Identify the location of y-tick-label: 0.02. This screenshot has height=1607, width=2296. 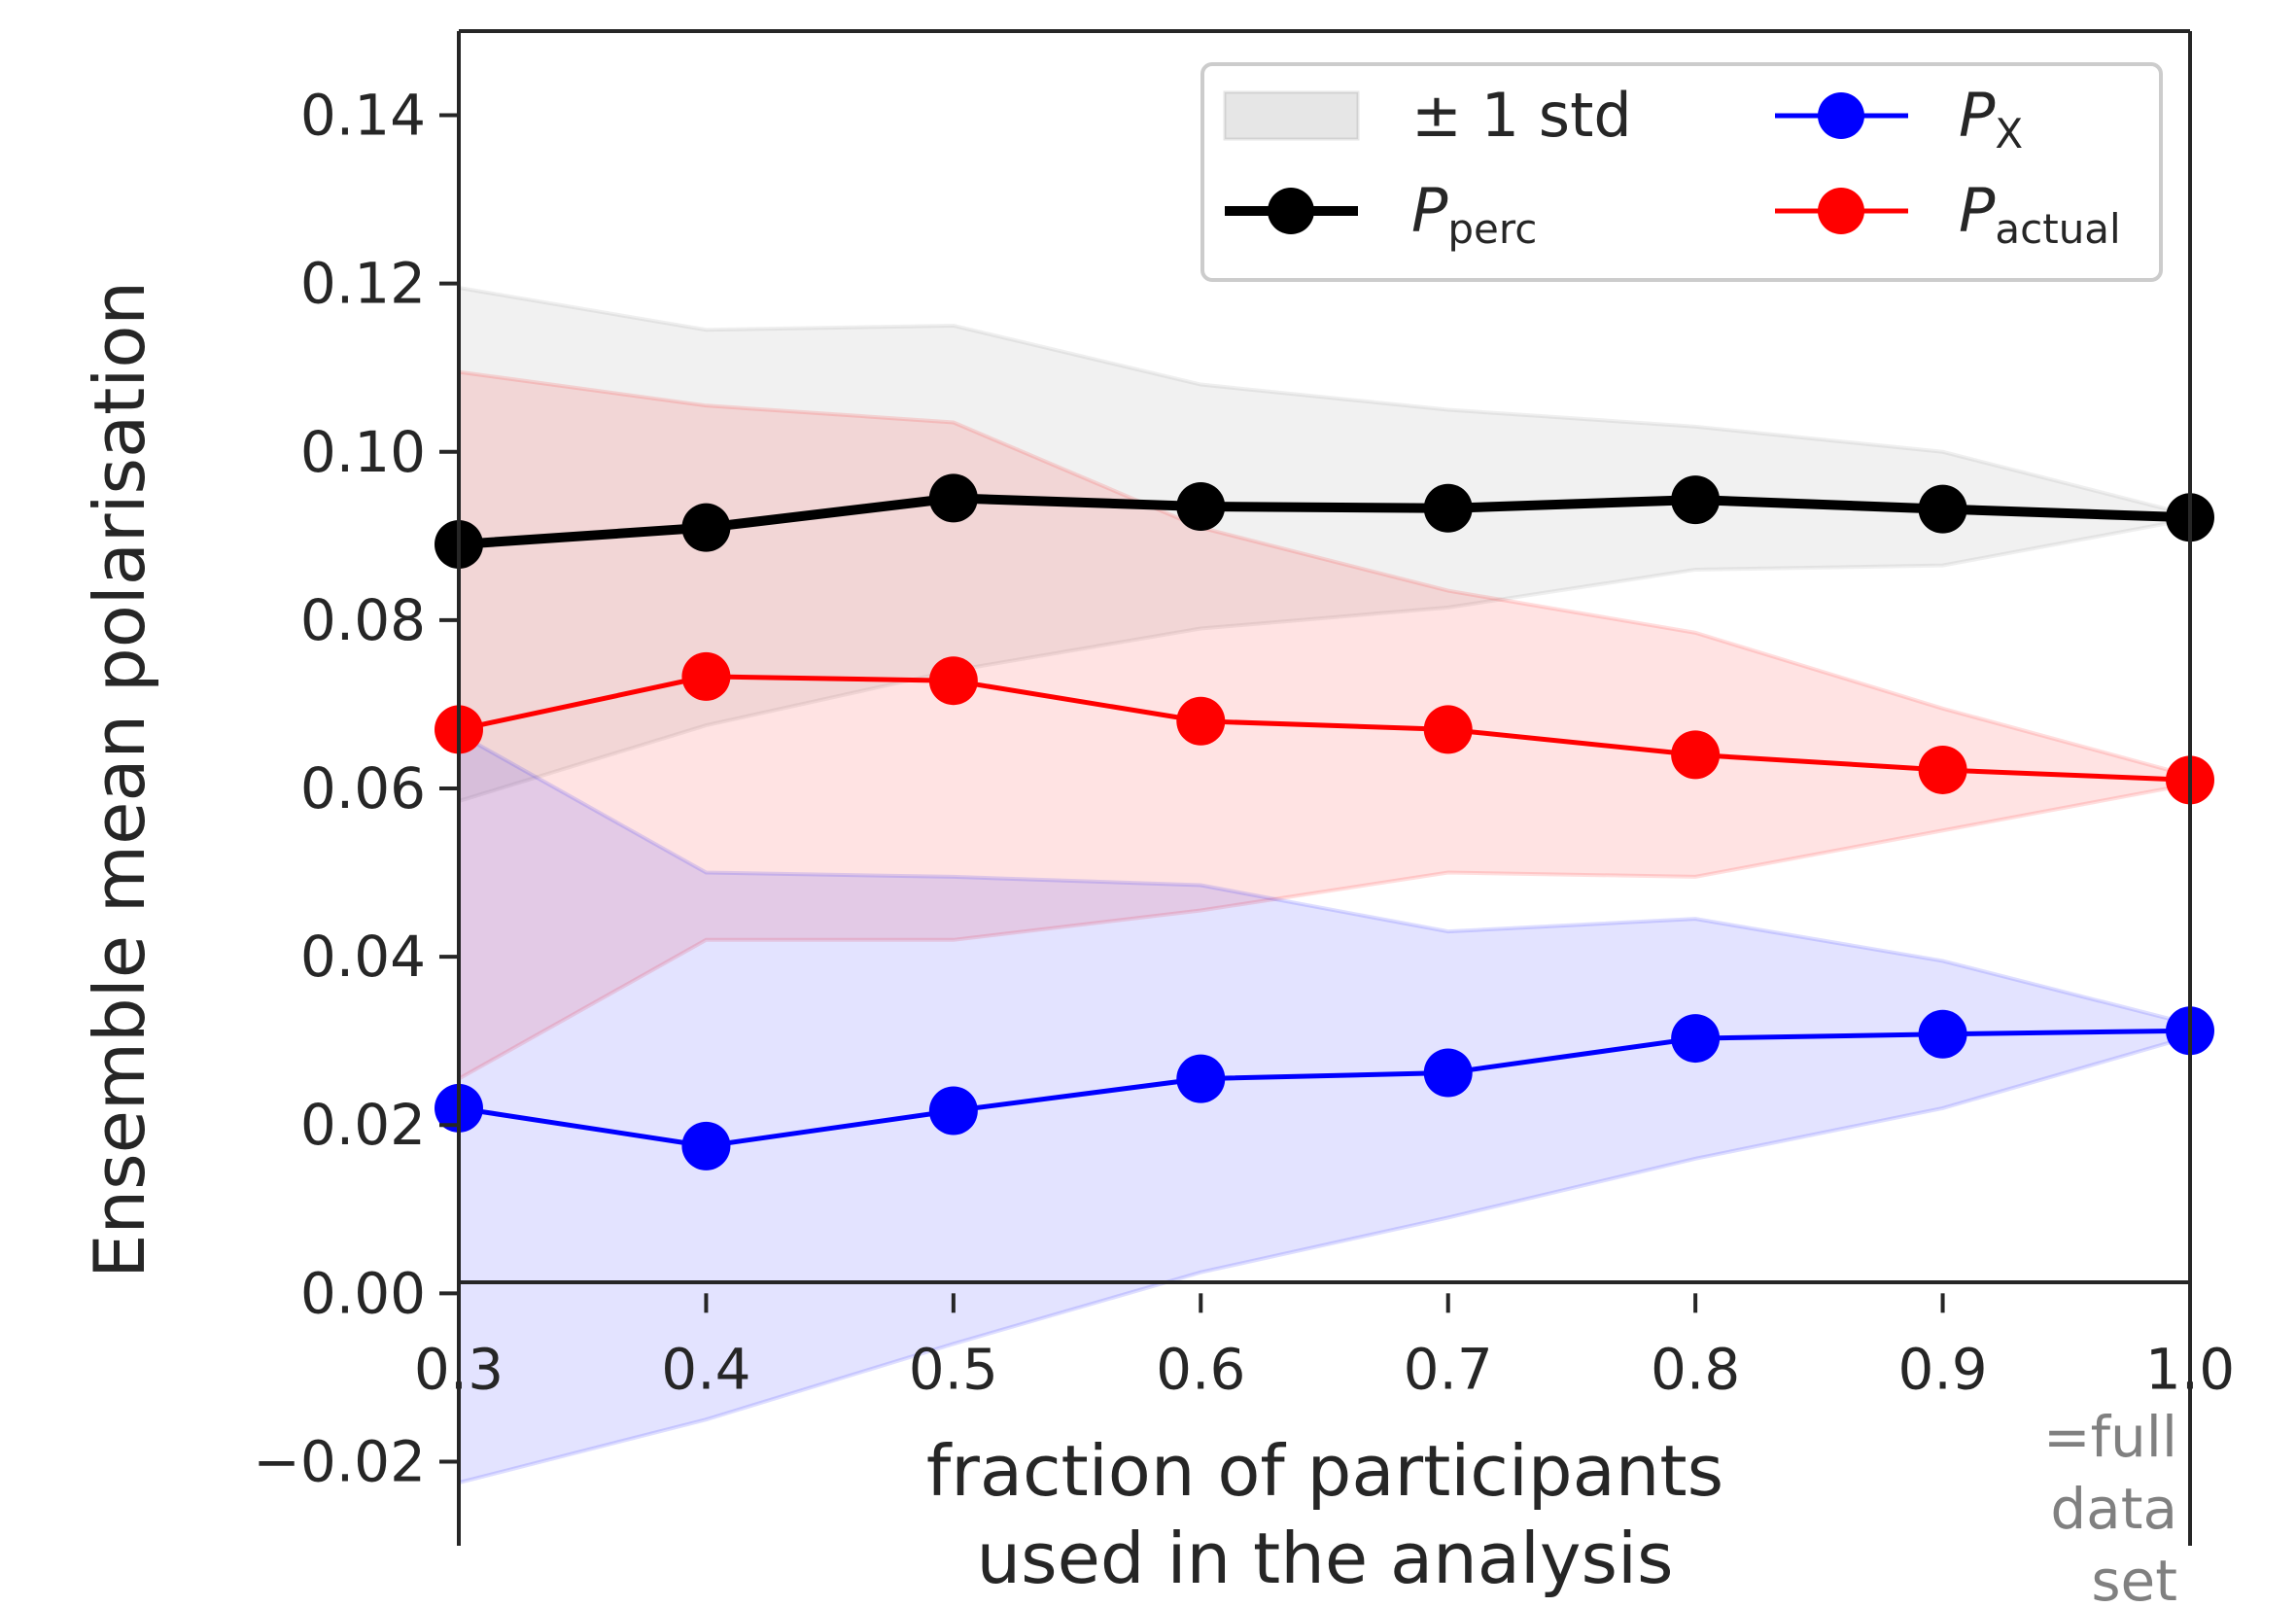
(363, 1125).